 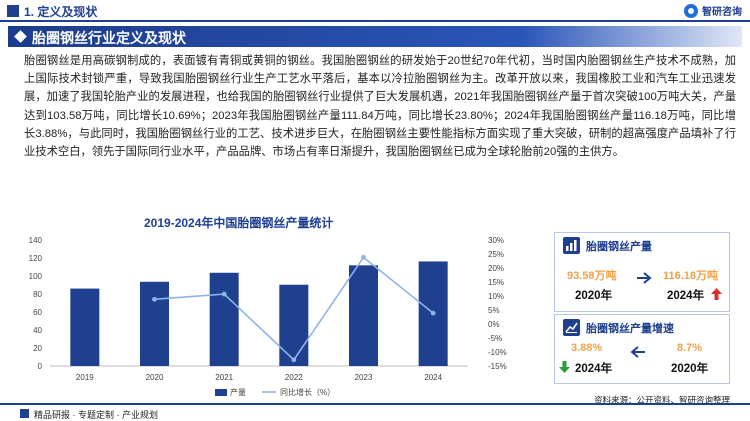 What do you see at coordinates (630, 328) in the screenshot?
I see `growth-card-title: 胎圈钢丝产量增速` at bounding box center [630, 328].